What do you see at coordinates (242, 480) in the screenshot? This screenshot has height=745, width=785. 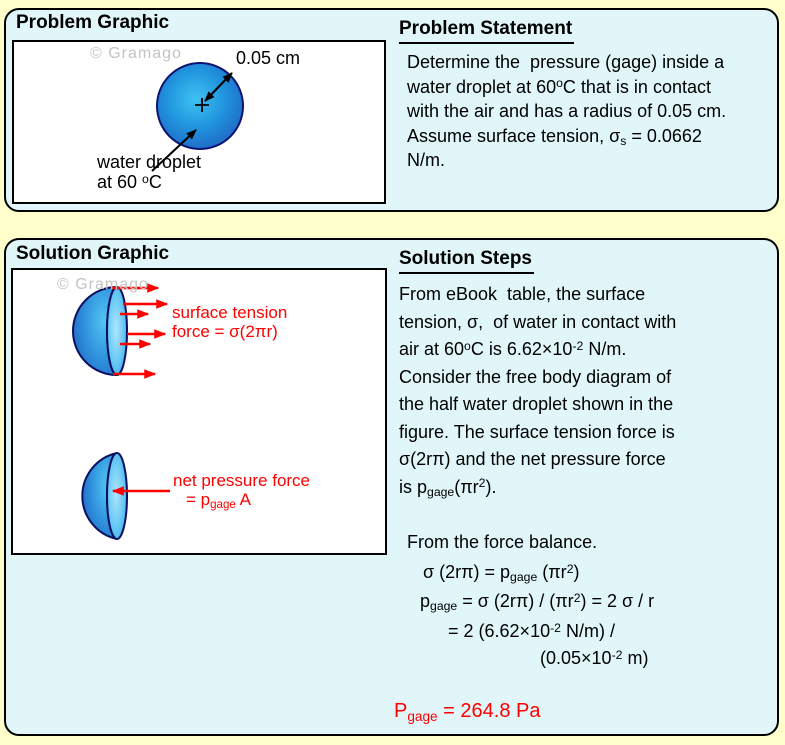 I see `net-pressure-label-line: net pressure force` at bounding box center [242, 480].